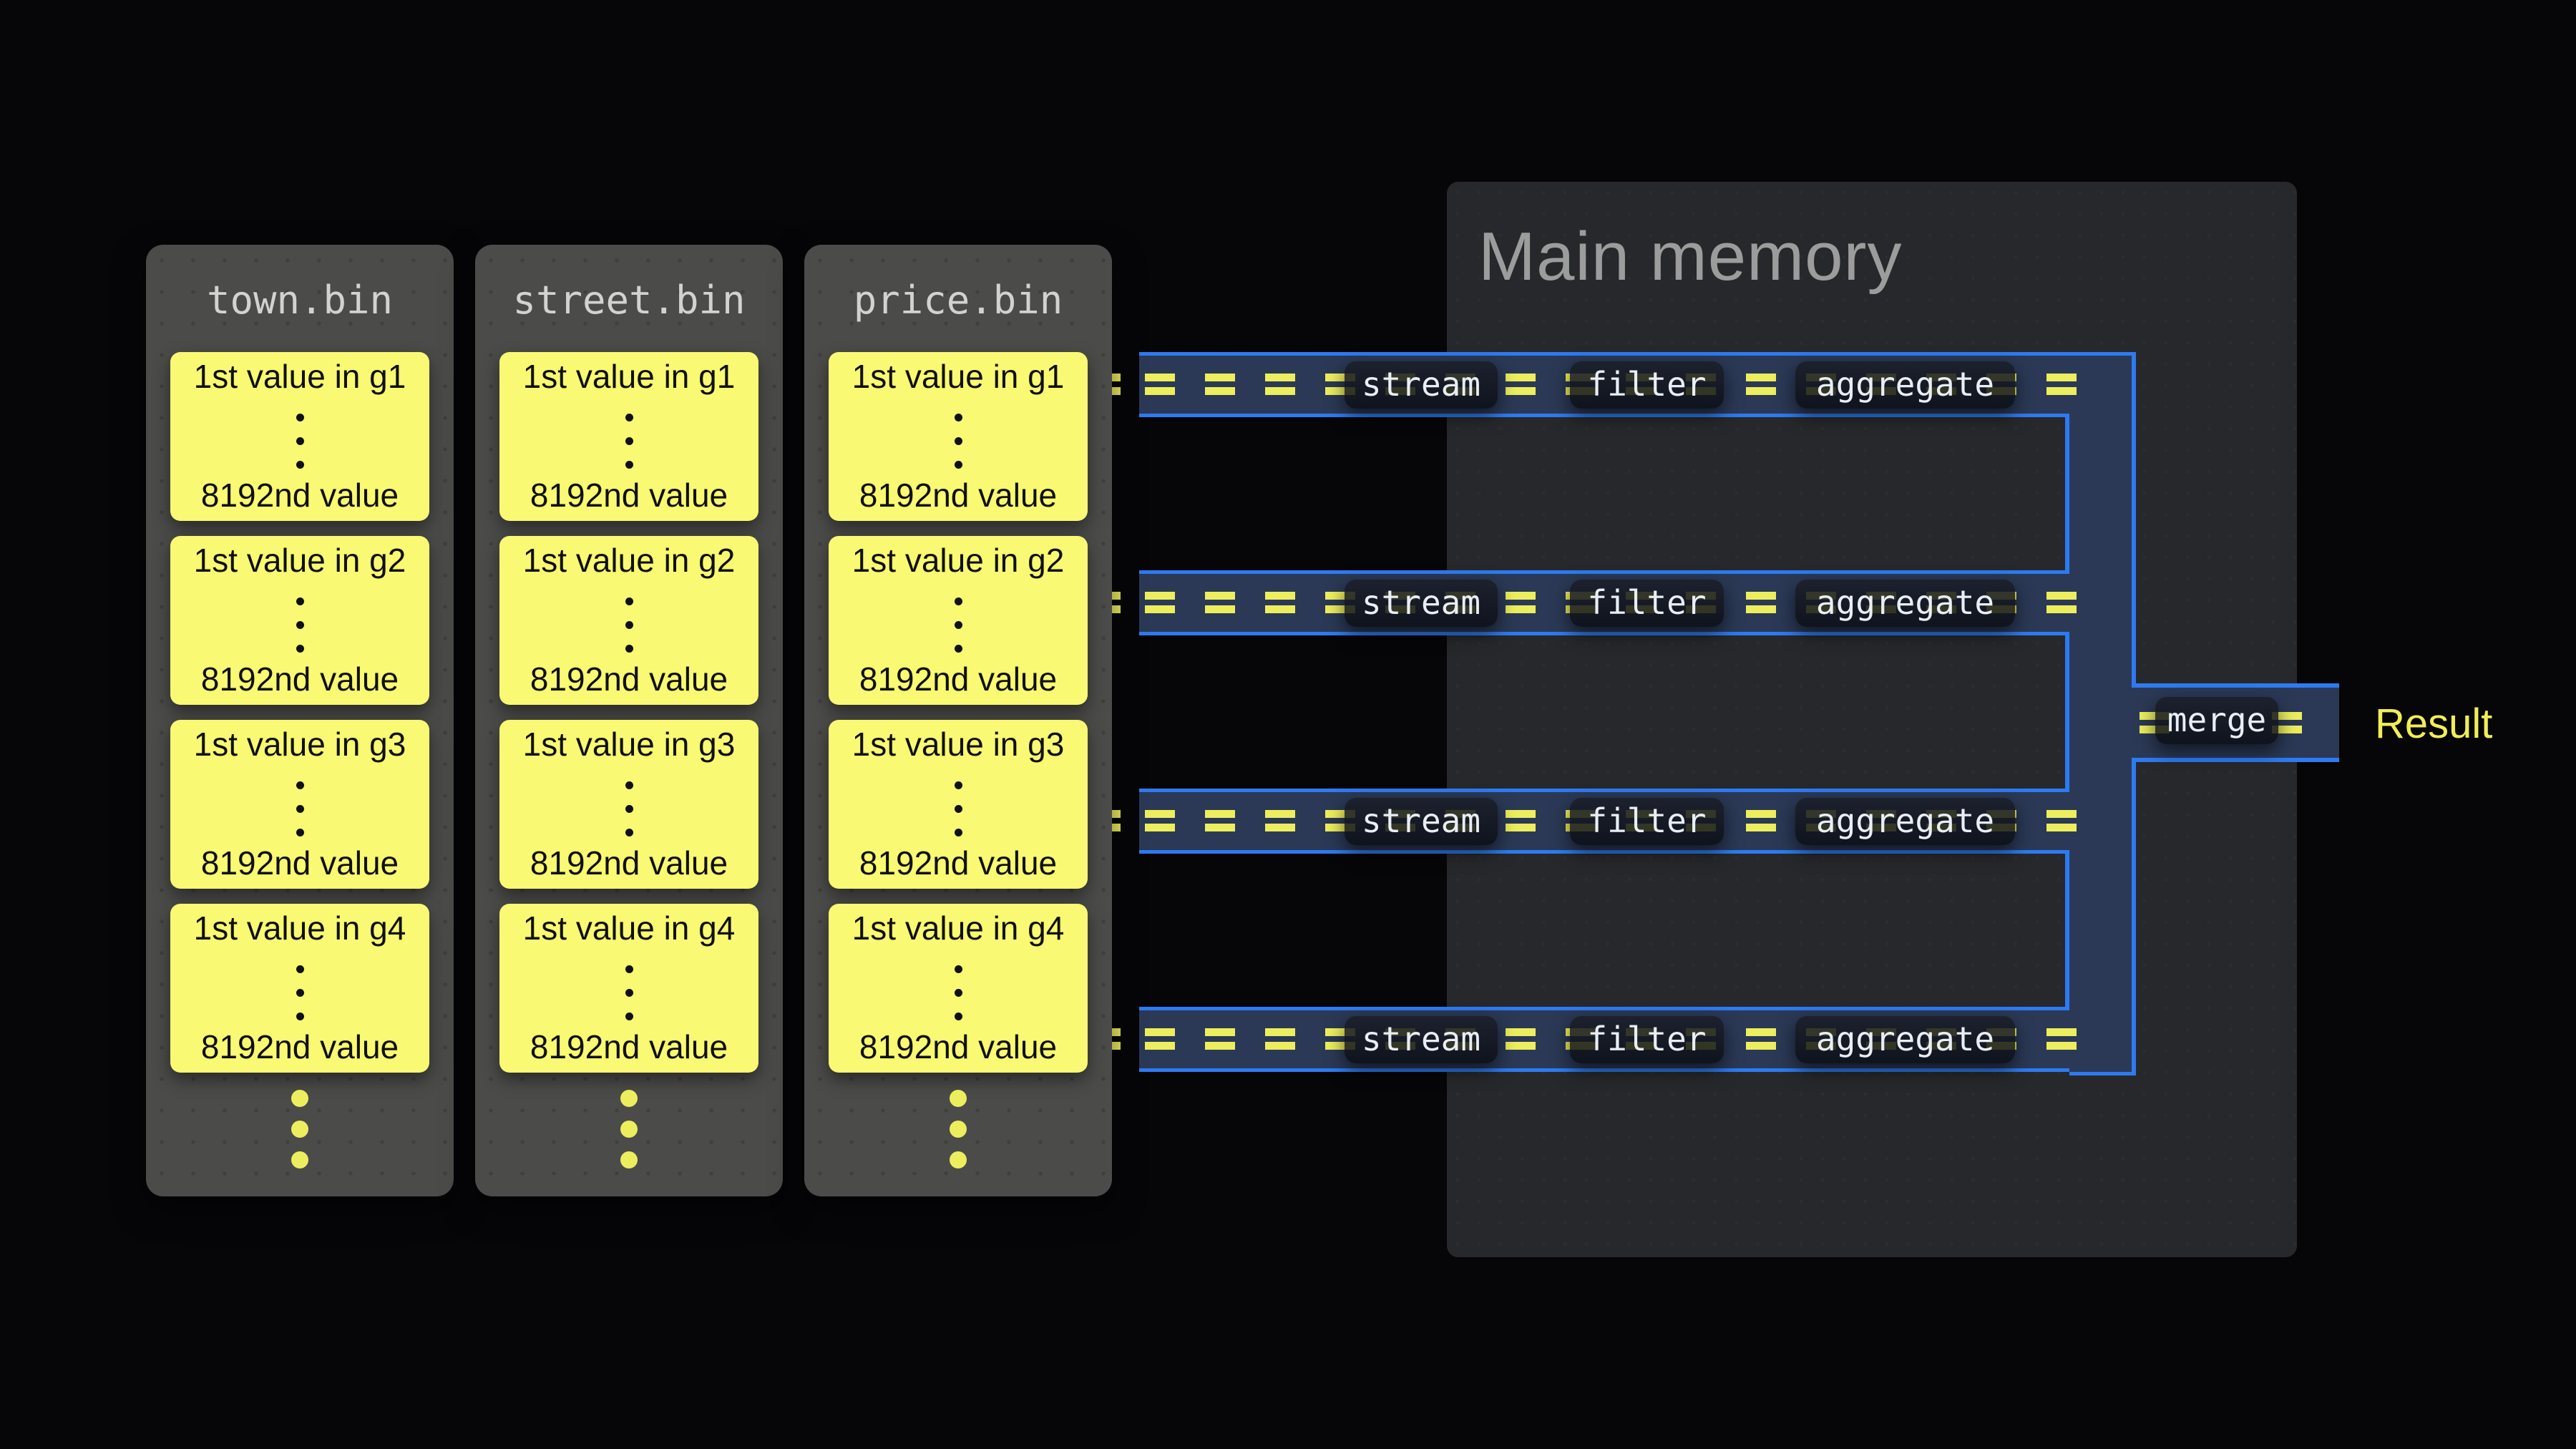 The height and width of the screenshot is (1449, 2576). What do you see at coordinates (629, 300) in the screenshot?
I see `bin-file-name: street.bin` at bounding box center [629, 300].